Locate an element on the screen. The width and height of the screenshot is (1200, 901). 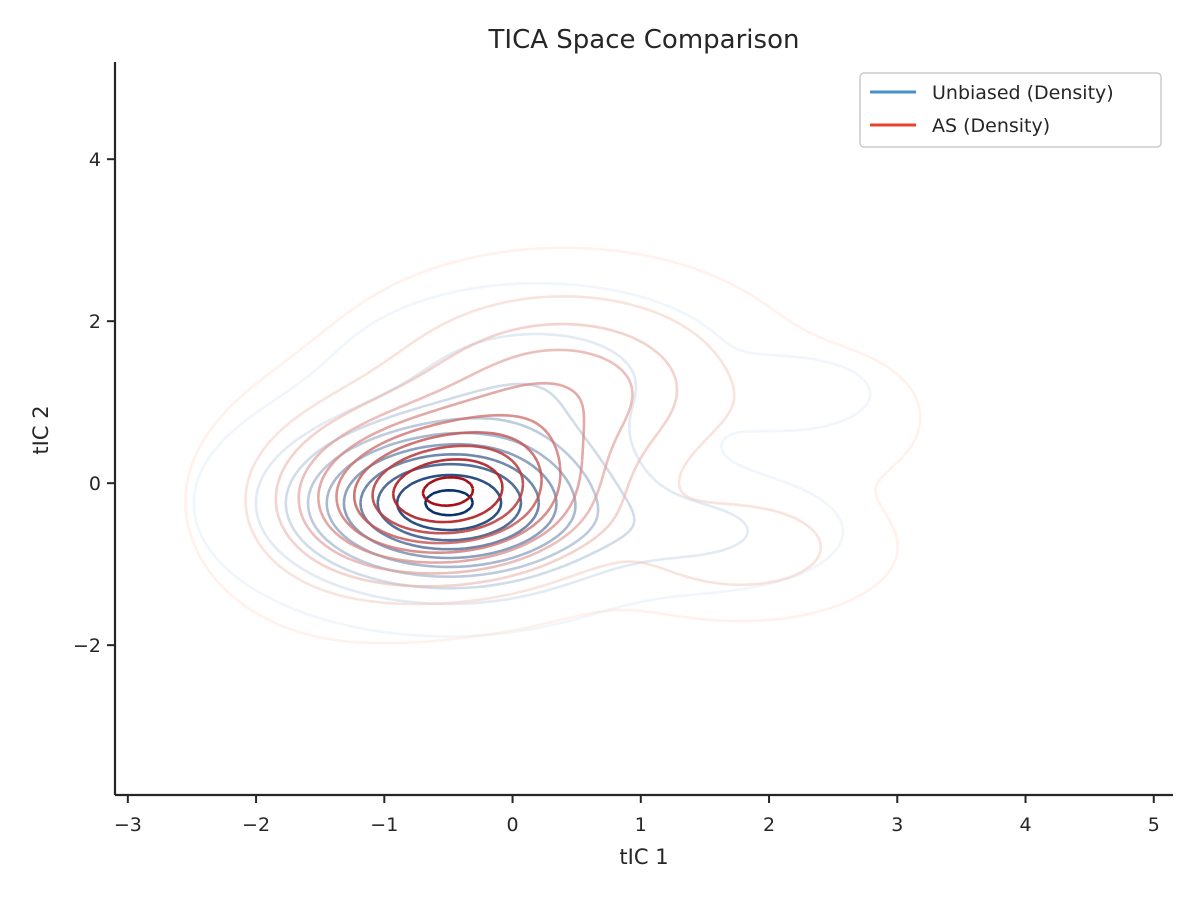
legend: Unbiased (Density) AS (Density) is located at coordinates (1010, 110).